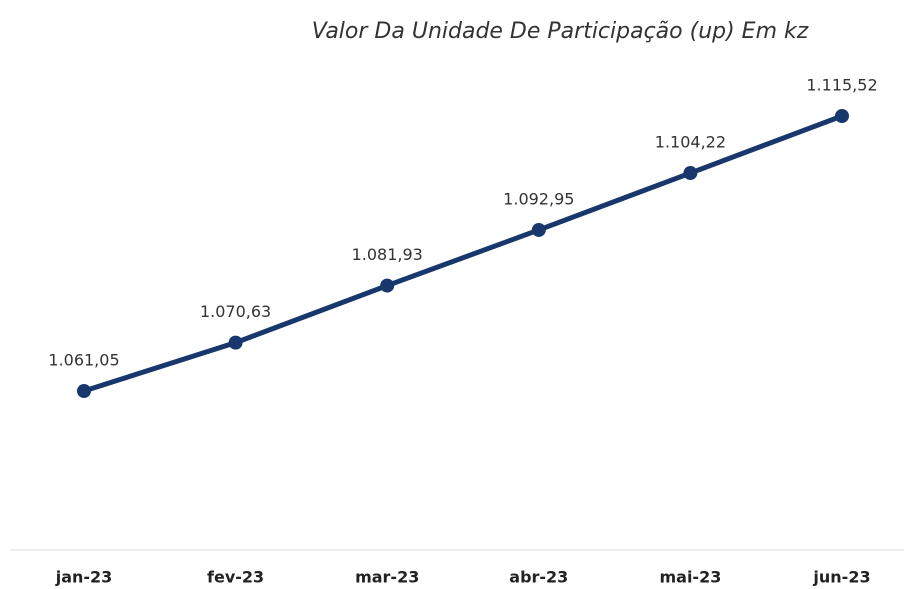 This screenshot has height=589, width=914. What do you see at coordinates (690, 577) in the screenshot?
I see `x-tick-label: mai-23` at bounding box center [690, 577].